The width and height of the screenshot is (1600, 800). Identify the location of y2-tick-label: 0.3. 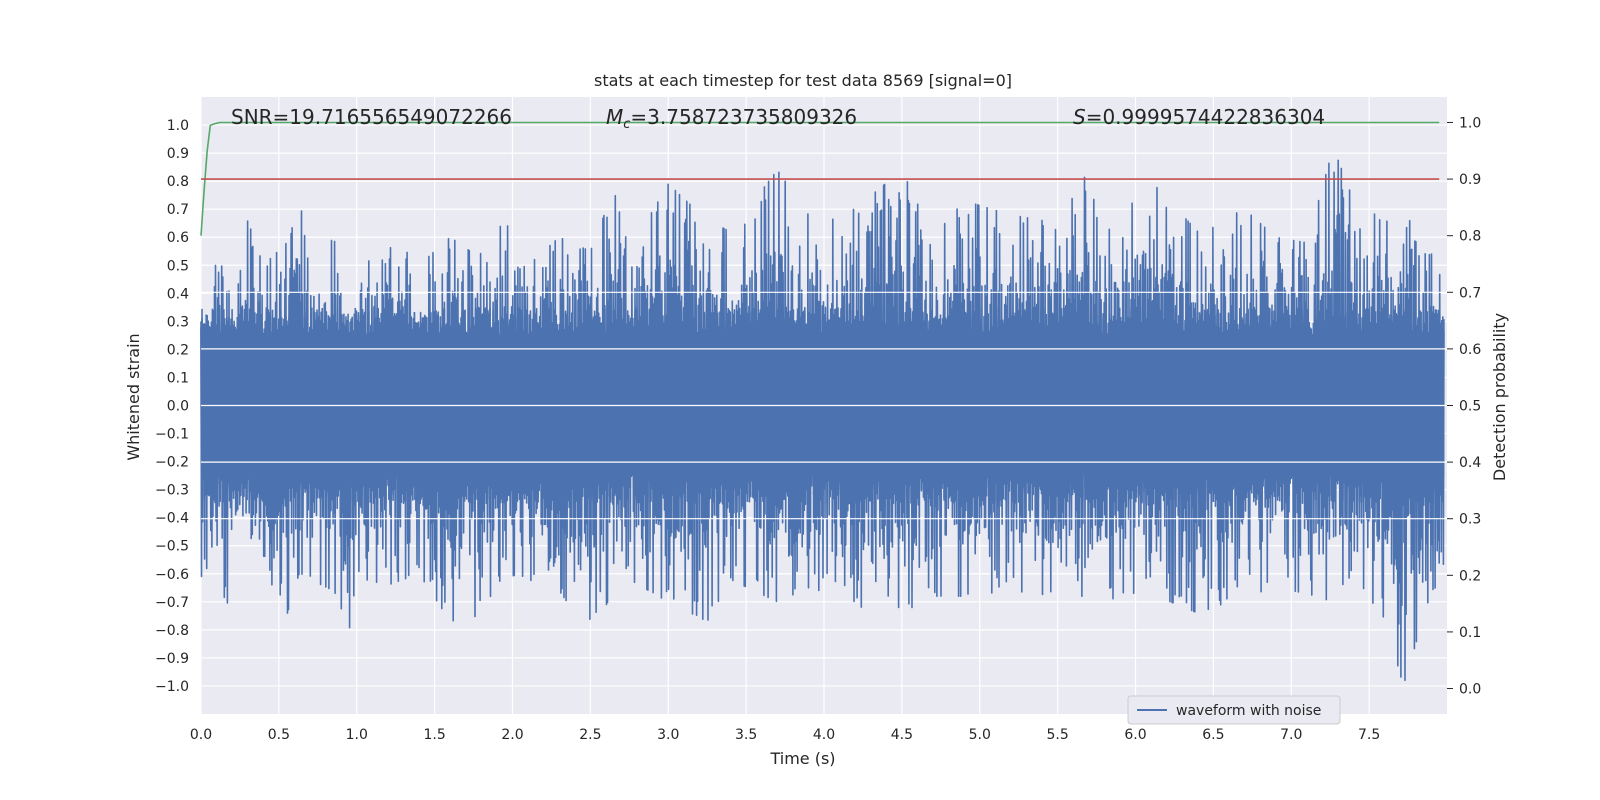
(1470, 520).